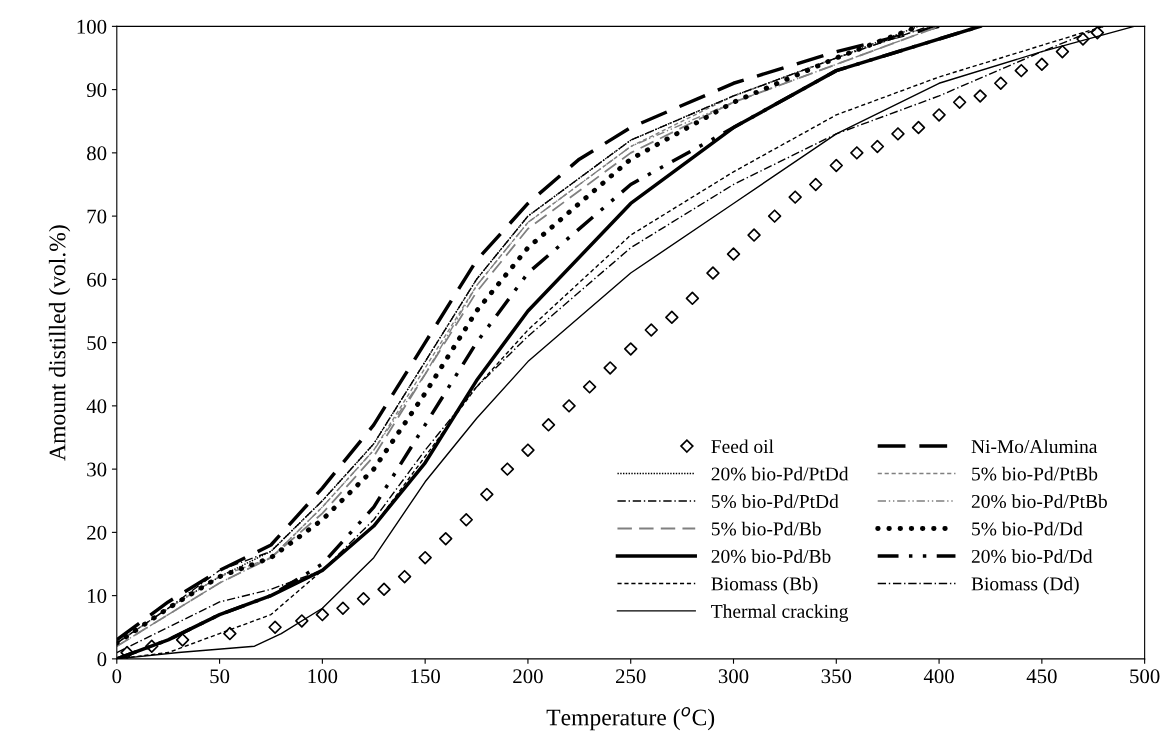 The width and height of the screenshot is (1168, 753). I want to click on x-tick-label: 450, so click(1041, 676).